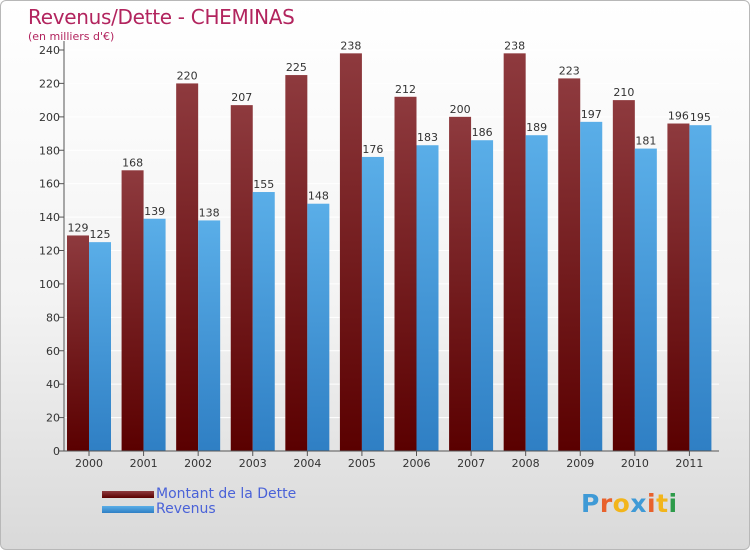  I want to click on data-label: 210, so click(623, 92).